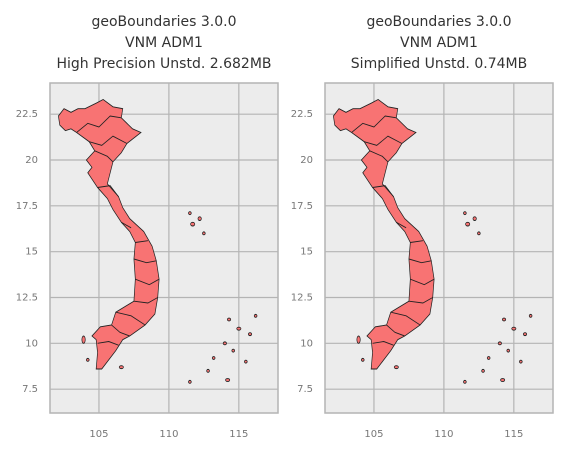 The width and height of the screenshot is (566, 458). What do you see at coordinates (164, 64) in the screenshot?
I see `chart-title: High Precision Unstd. 2.682MB` at bounding box center [164, 64].